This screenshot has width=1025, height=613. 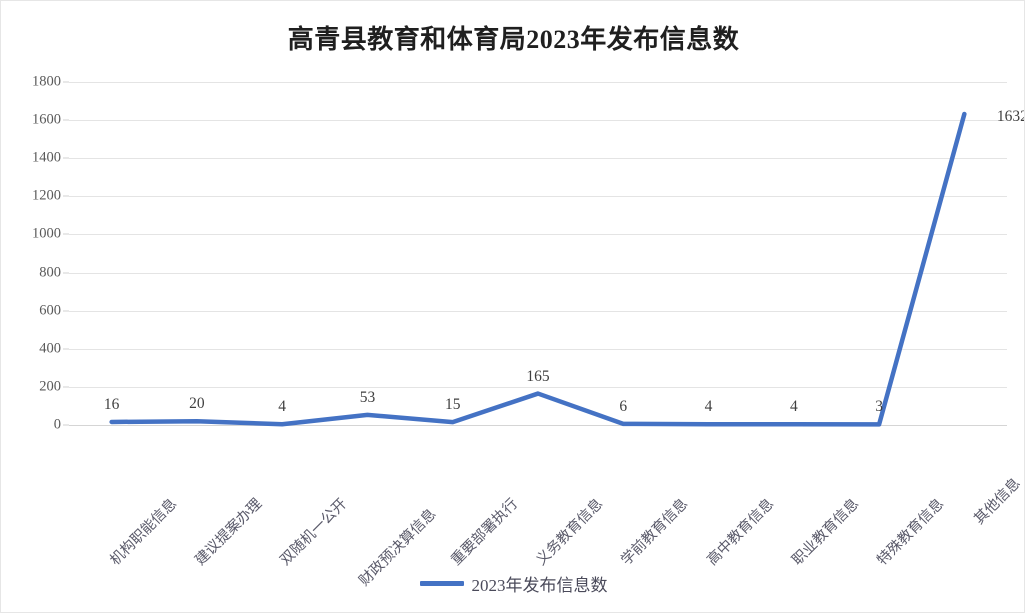 I want to click on data-label-机构职能信息: 16, so click(x=111, y=404).